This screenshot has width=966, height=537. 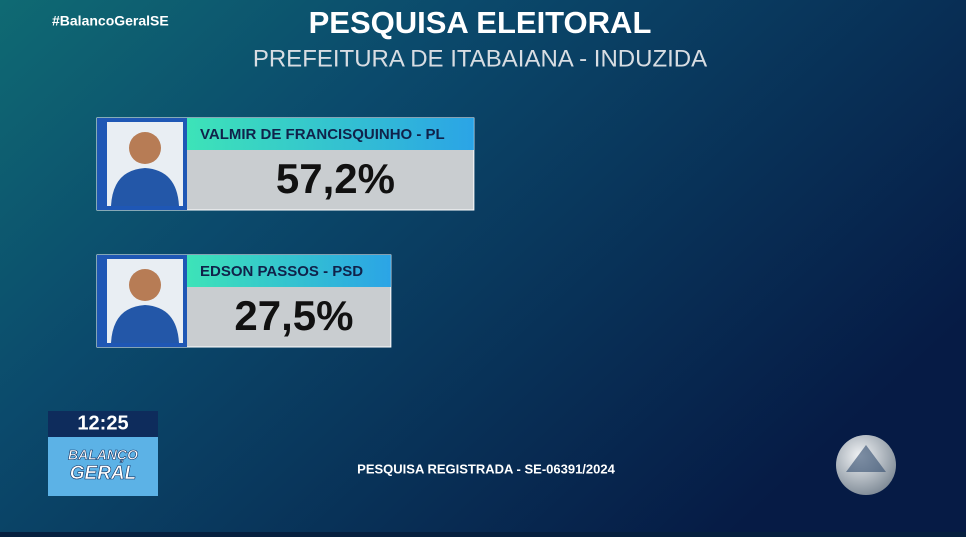 I want to click on chart-title: PESQUISA ELEITORAL, so click(x=480, y=22).